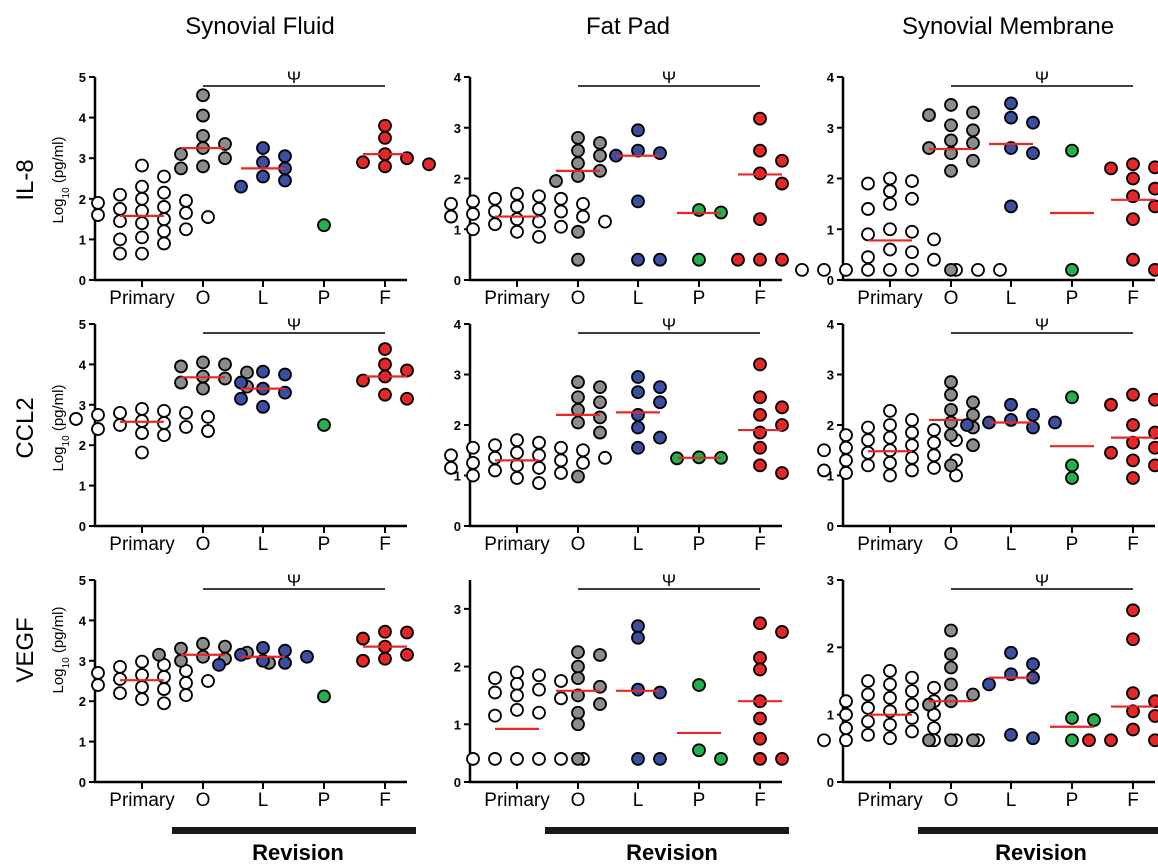 The width and height of the screenshot is (1158, 865). I want to click on row-label-vegf: VEGF, so click(25, 649).